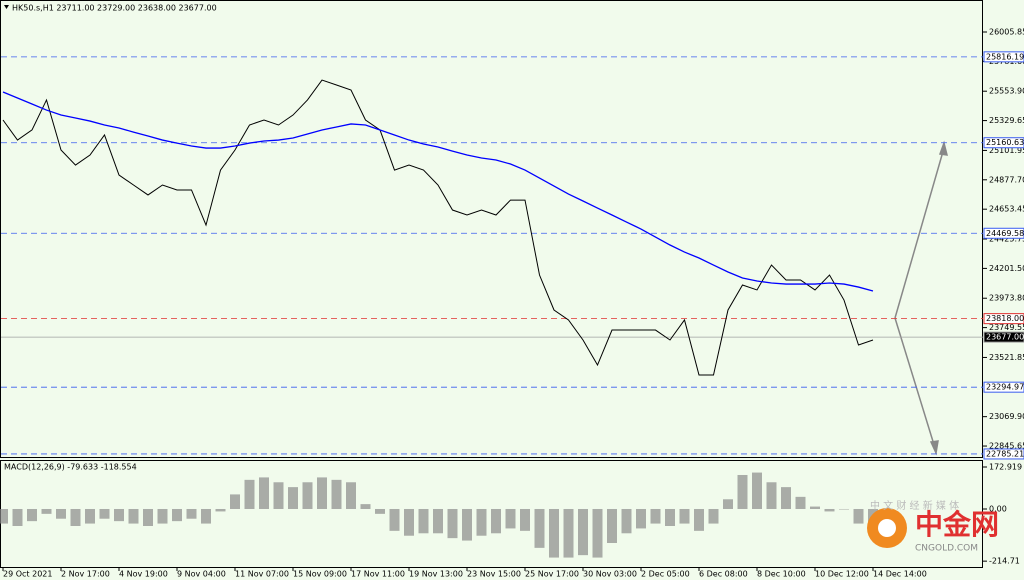 The image size is (1024, 580). I want to click on x-tick-label: 29 Oct 2021, so click(27, 574).